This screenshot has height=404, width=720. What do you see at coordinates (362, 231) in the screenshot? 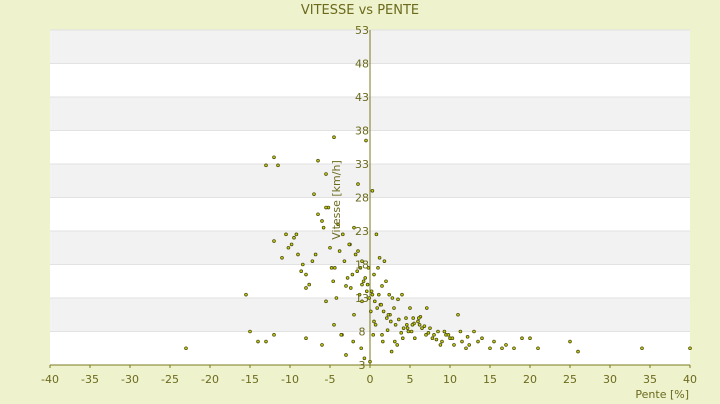
I see `y-tick-label: 23` at bounding box center [362, 231].